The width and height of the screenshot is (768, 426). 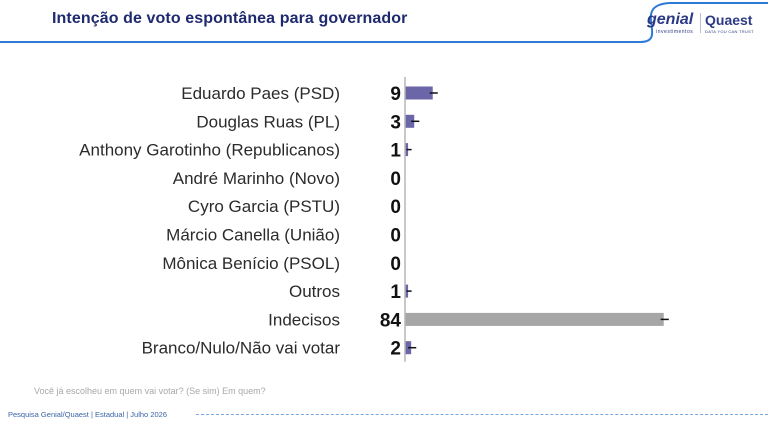 What do you see at coordinates (391, 320) in the screenshot?
I see `value-label: 84` at bounding box center [391, 320].